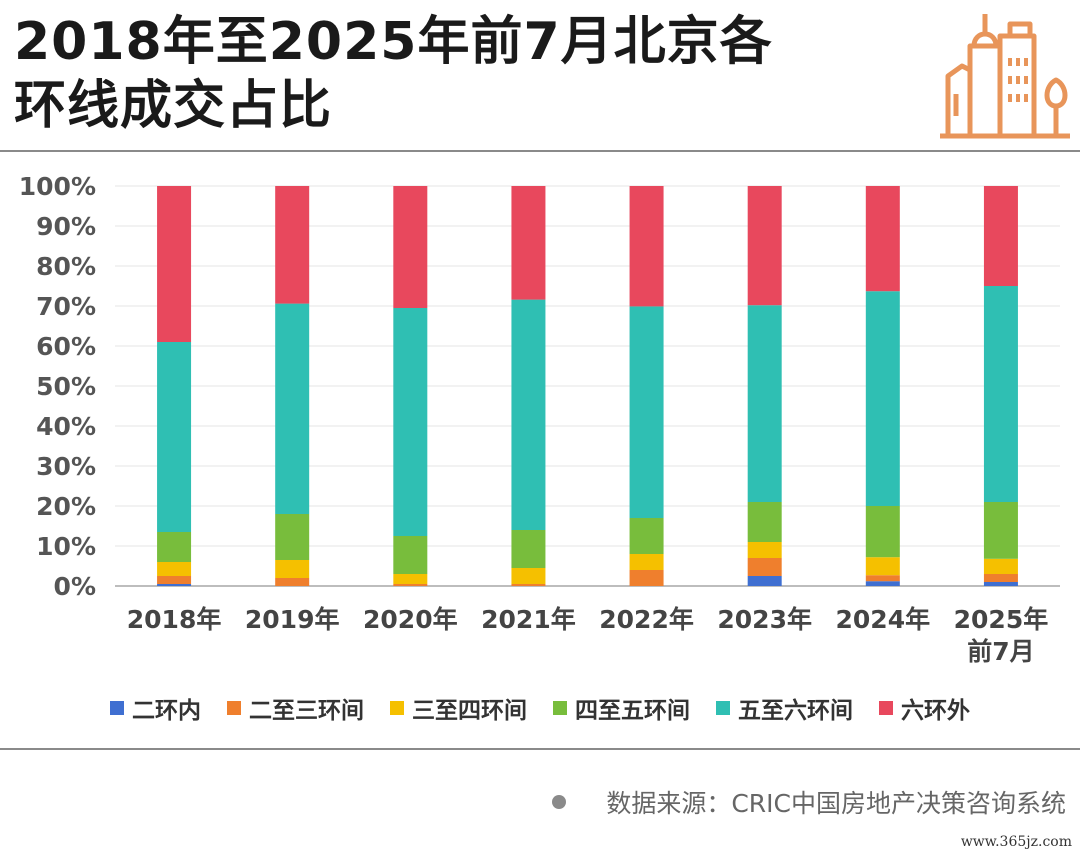 The height and width of the screenshot is (856, 1080). Describe the element at coordinates (292, 619) in the screenshot. I see `x-tick-label: 2019年` at that location.